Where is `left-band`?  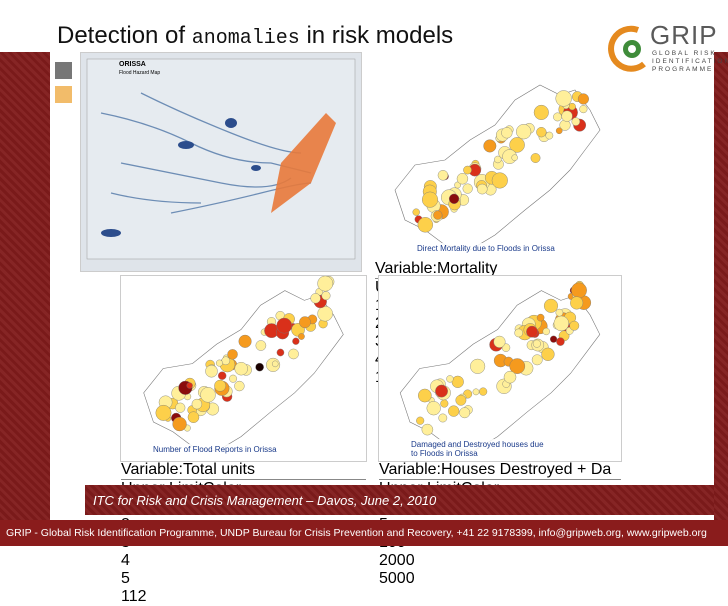
left-band is located at coordinates (25, 286).